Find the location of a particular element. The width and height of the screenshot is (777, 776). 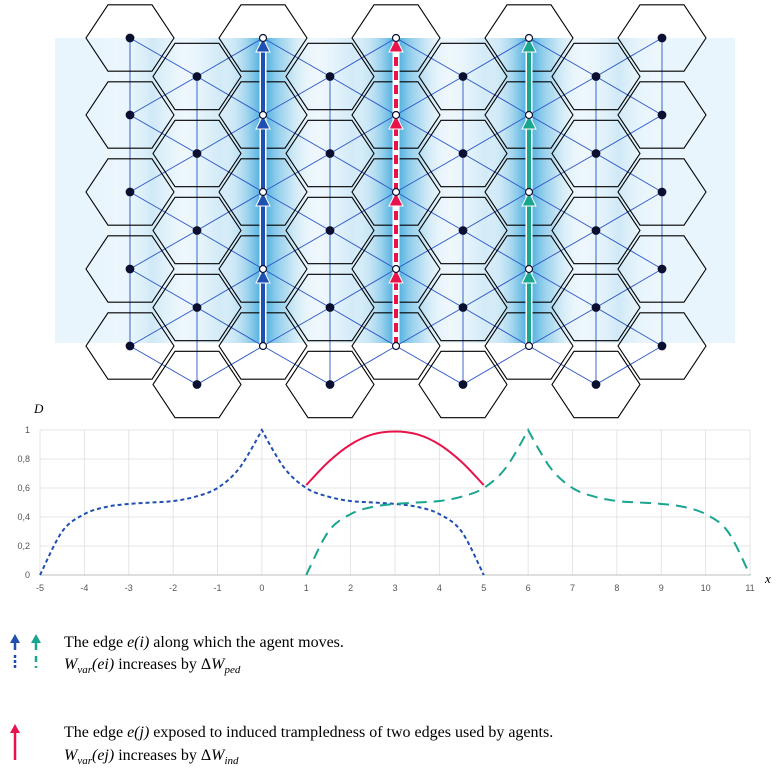

x-tick-label: -2 is located at coordinates (173, 588).